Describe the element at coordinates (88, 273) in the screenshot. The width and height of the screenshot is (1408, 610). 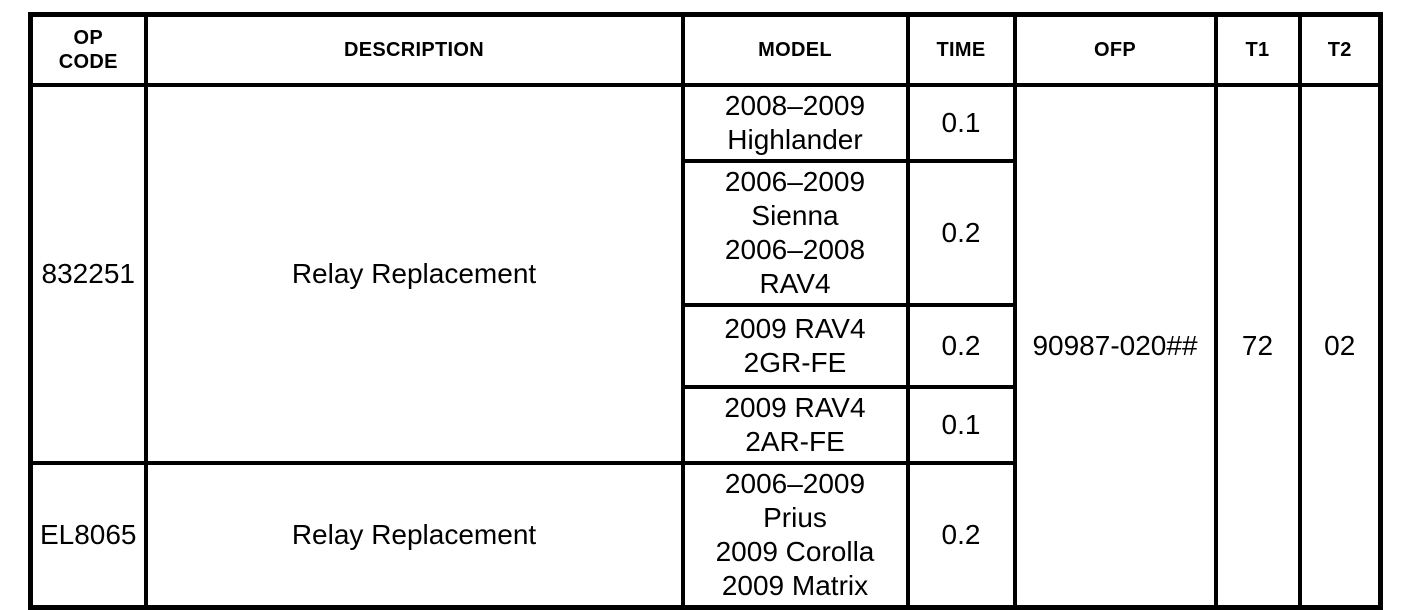
I see `op-code-cell: 832251` at that location.